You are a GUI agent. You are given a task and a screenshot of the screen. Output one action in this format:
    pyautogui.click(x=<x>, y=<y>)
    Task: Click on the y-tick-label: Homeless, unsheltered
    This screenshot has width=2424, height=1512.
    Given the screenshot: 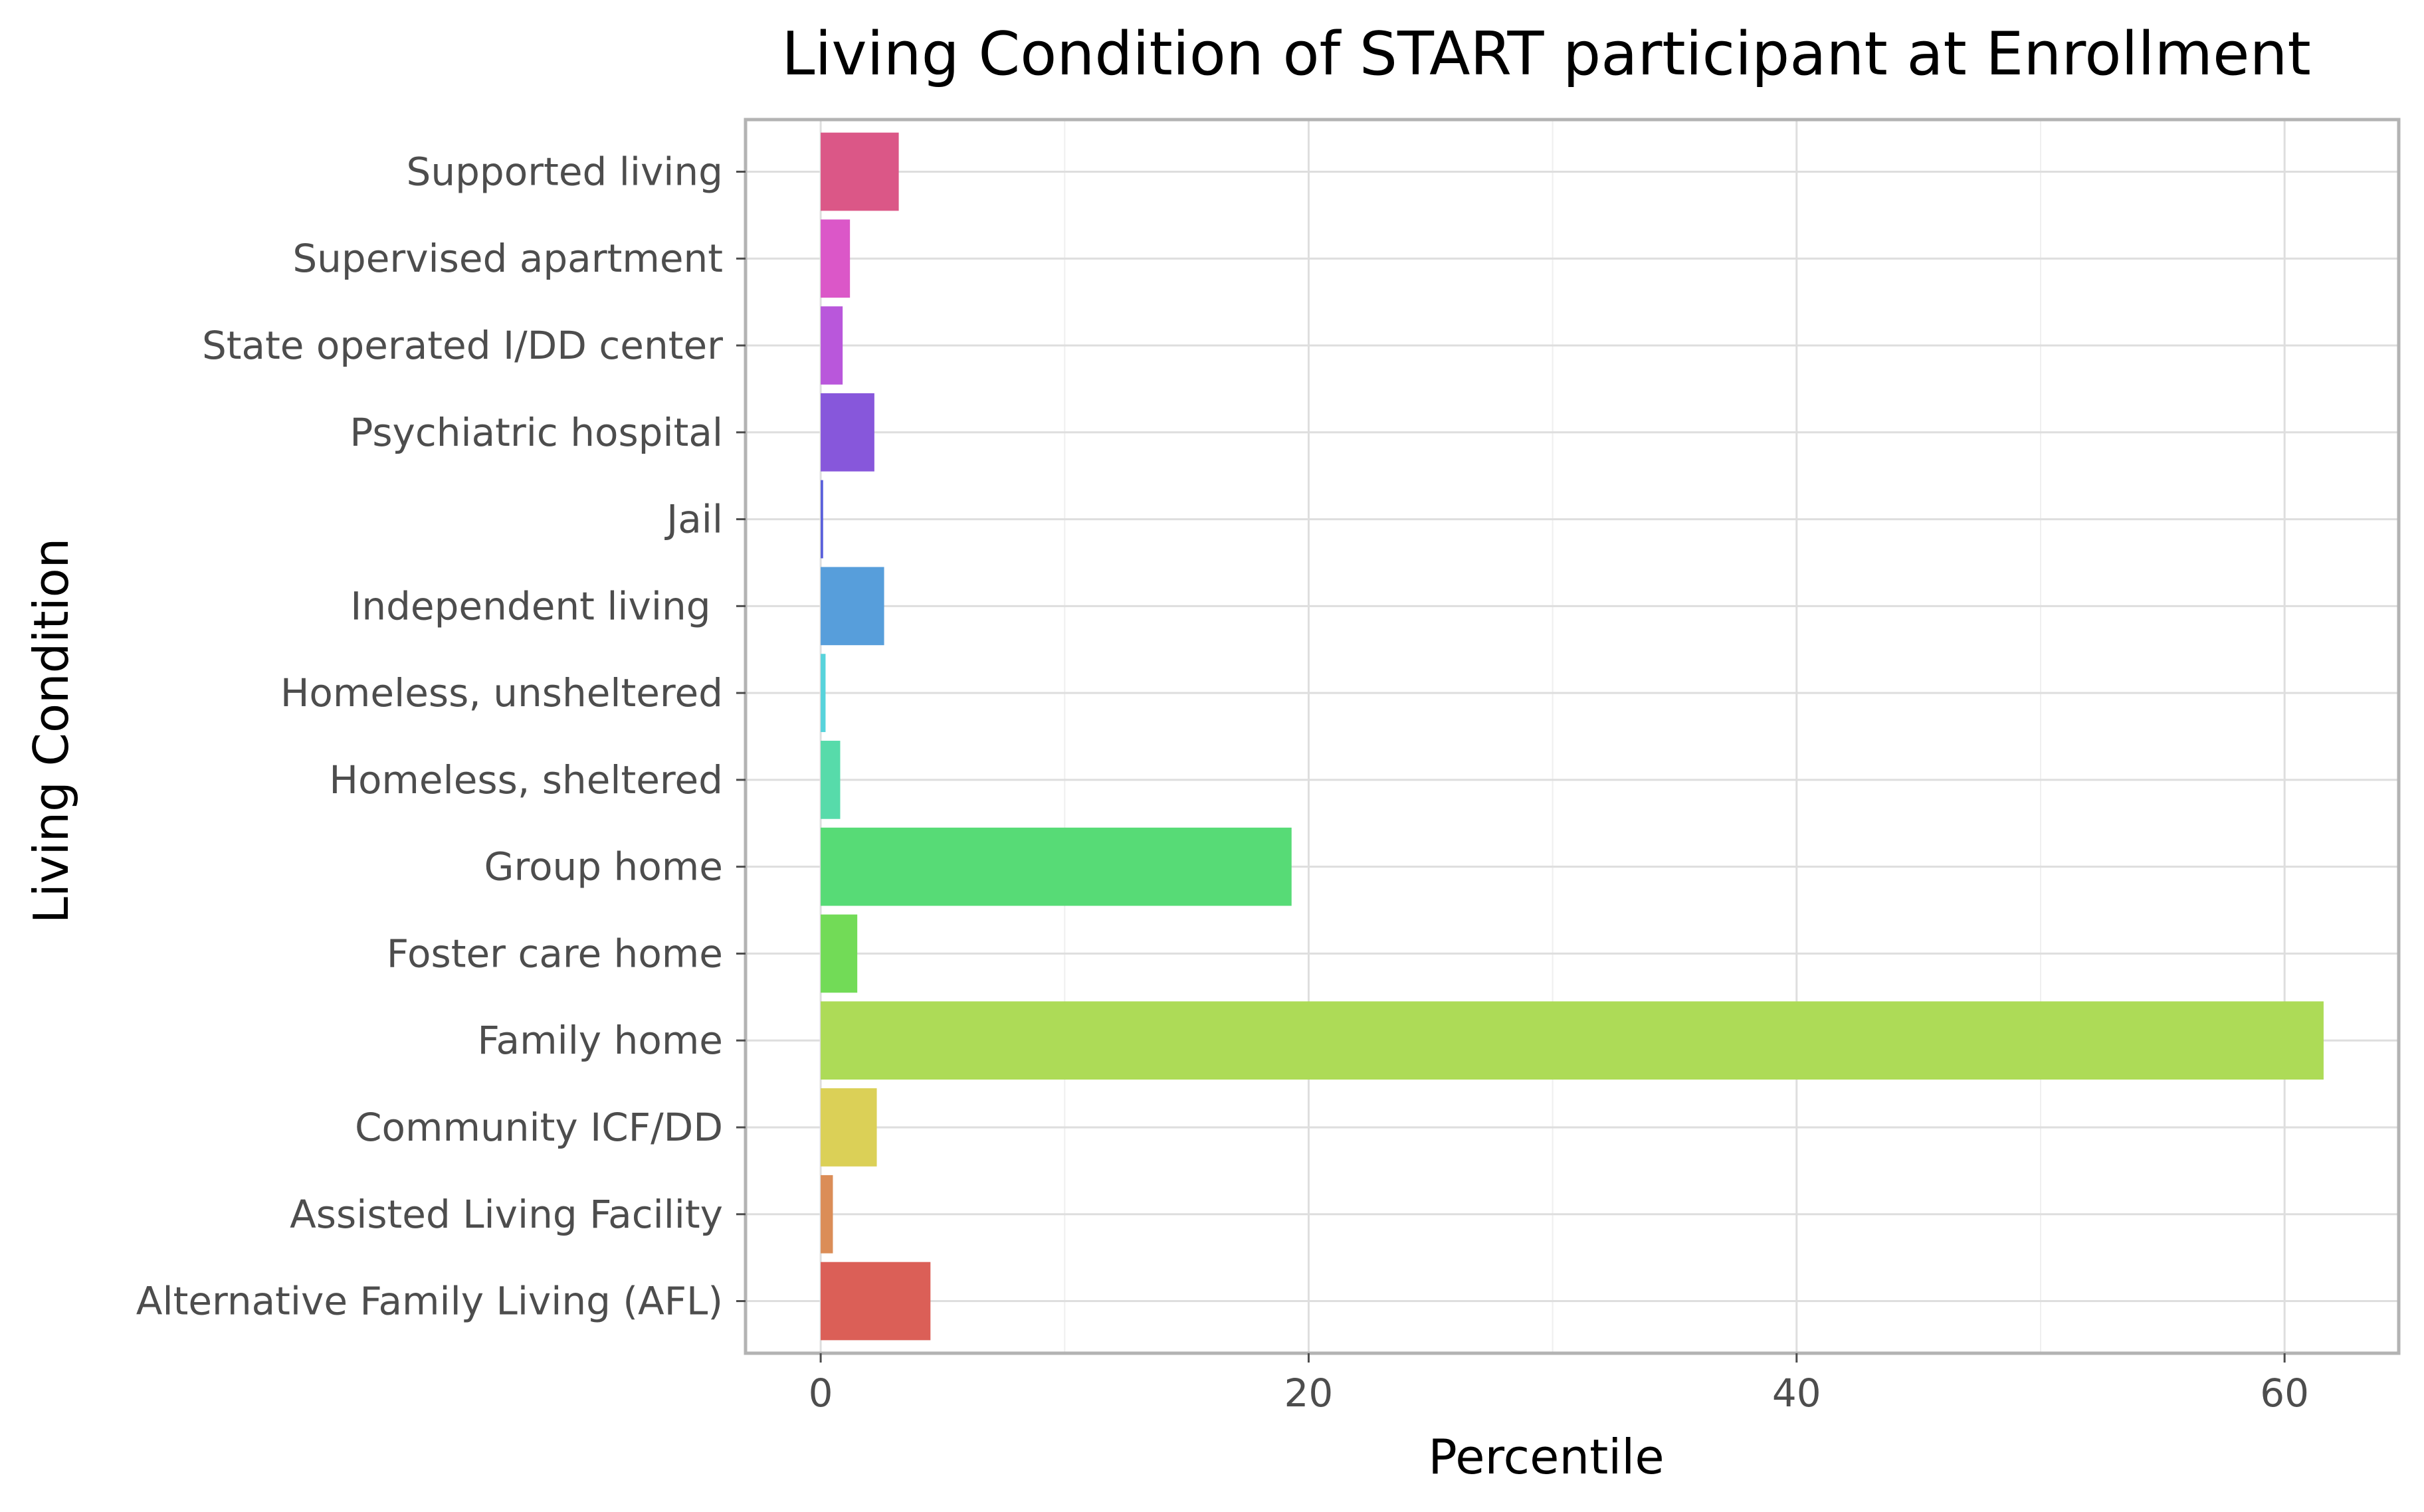 What is the action you would take?
    pyautogui.click(x=501, y=692)
    